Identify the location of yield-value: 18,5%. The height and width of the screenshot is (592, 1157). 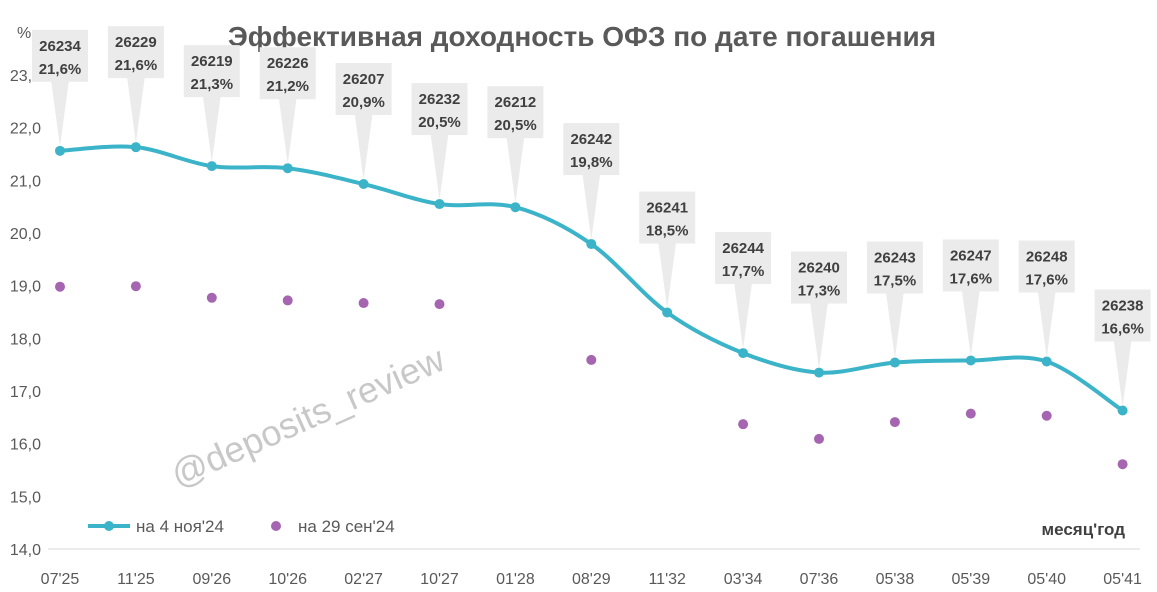
(667, 231).